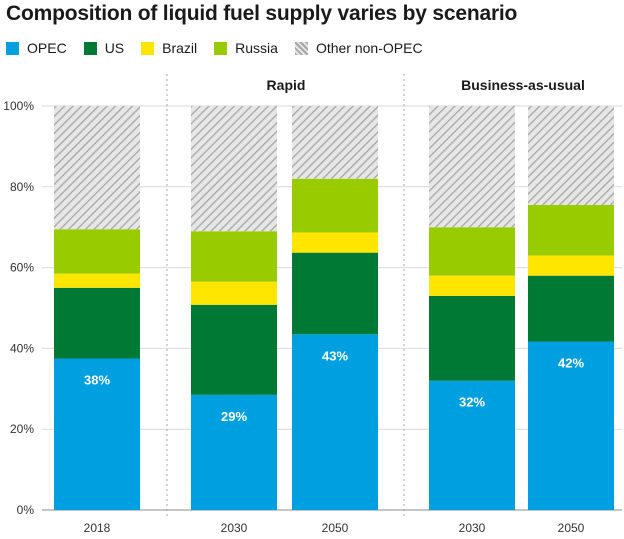  What do you see at coordinates (286, 85) in the screenshot?
I see `scenario-label: Rapid` at bounding box center [286, 85].